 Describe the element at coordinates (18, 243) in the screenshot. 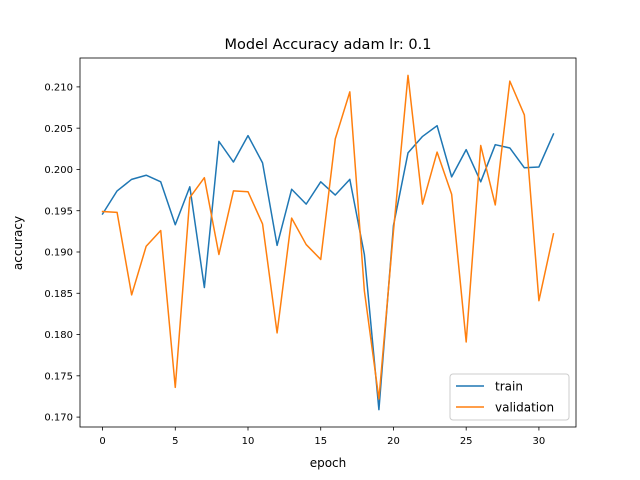

I see `y-axis-label: accuracy` at that location.